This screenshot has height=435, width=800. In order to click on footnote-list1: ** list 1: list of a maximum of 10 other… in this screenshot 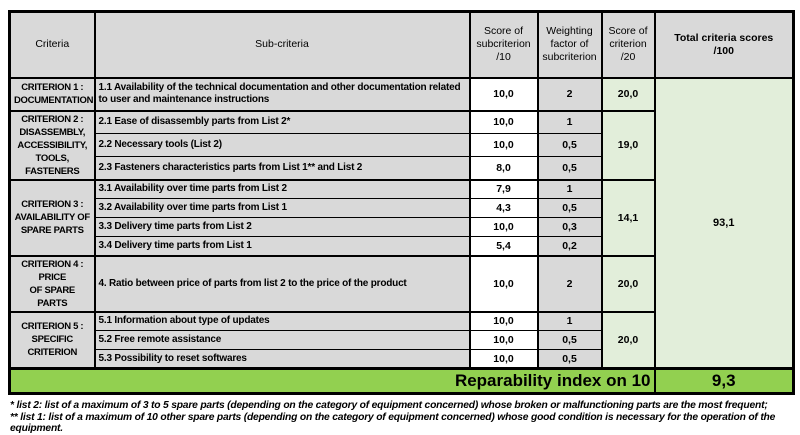, I will do `click(393, 423)`.